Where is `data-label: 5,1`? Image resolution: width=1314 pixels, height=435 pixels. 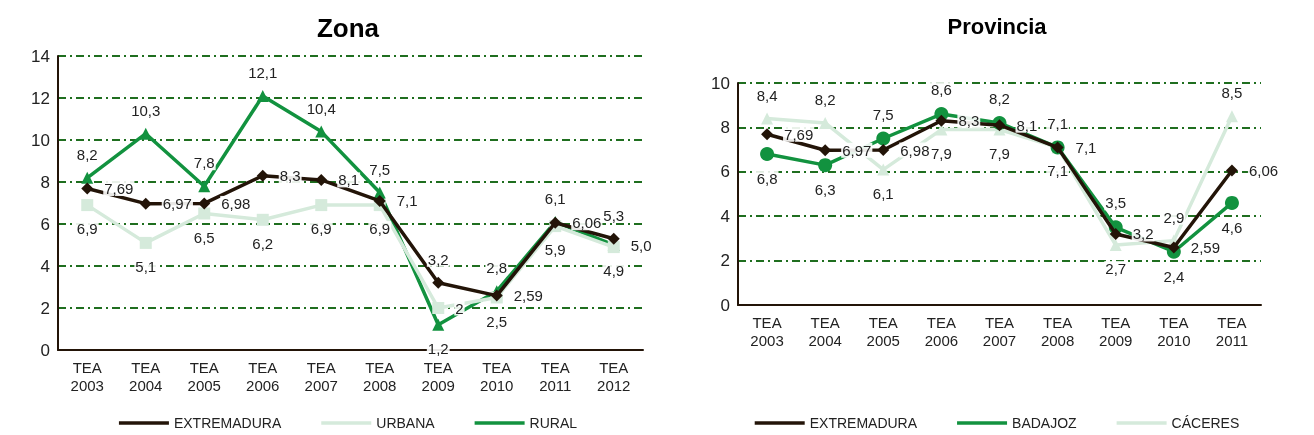
data-label: 5,1 is located at coordinates (146, 266).